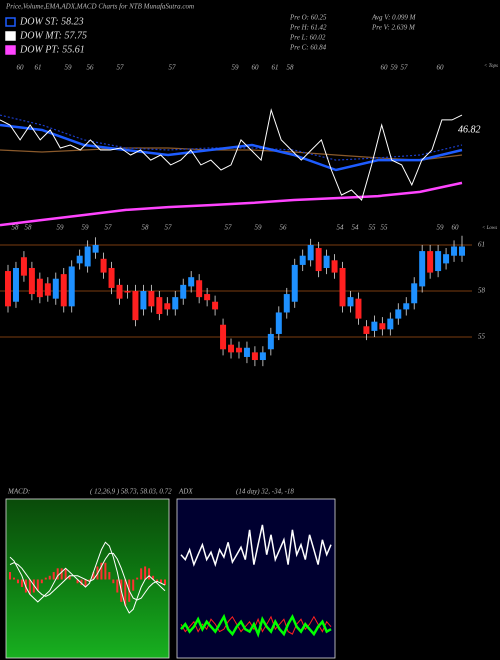 This screenshot has height=660, width=500. I want to click on tops-label: < Tops, so click(491, 66).